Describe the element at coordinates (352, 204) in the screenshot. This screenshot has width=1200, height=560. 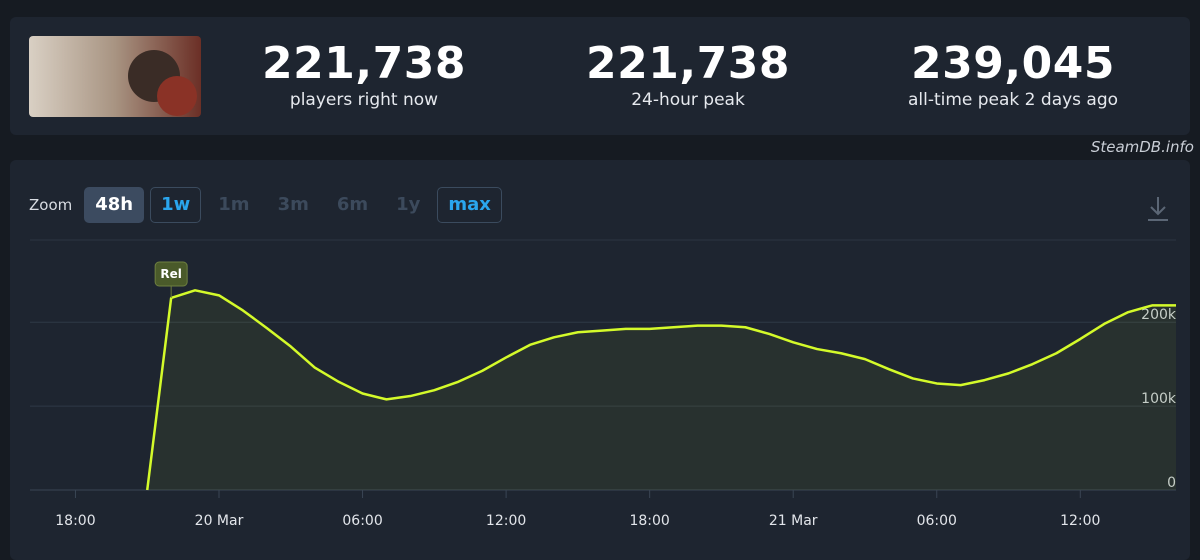
I see `zoom-button: 6m` at that location.